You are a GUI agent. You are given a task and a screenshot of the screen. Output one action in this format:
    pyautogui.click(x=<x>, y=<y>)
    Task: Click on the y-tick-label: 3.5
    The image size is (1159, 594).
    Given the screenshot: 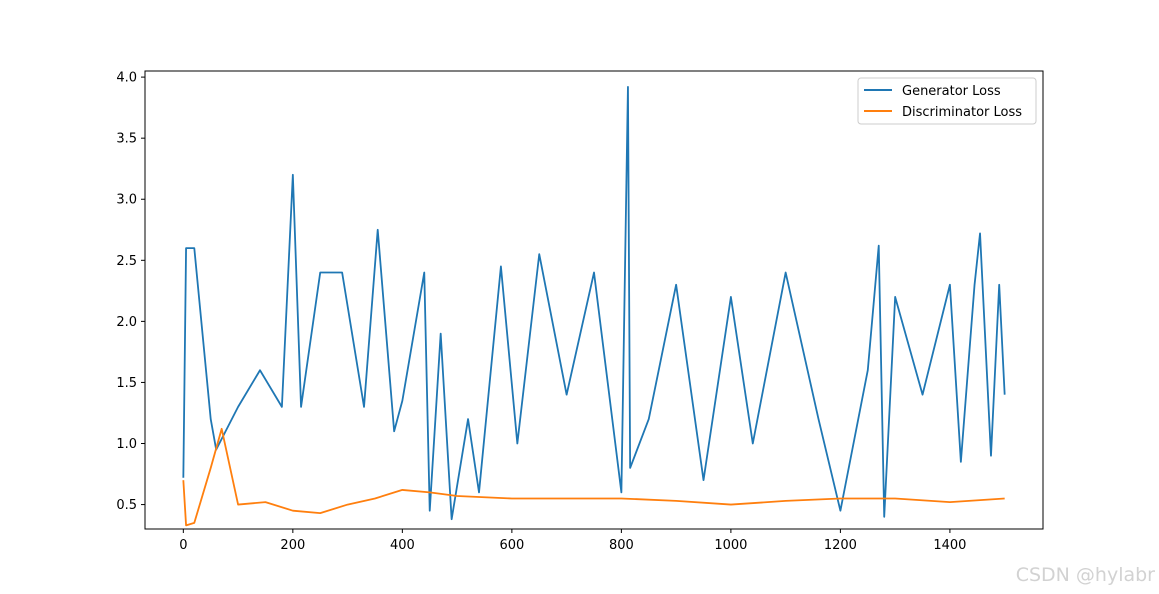 What is the action you would take?
    pyautogui.click(x=126, y=139)
    